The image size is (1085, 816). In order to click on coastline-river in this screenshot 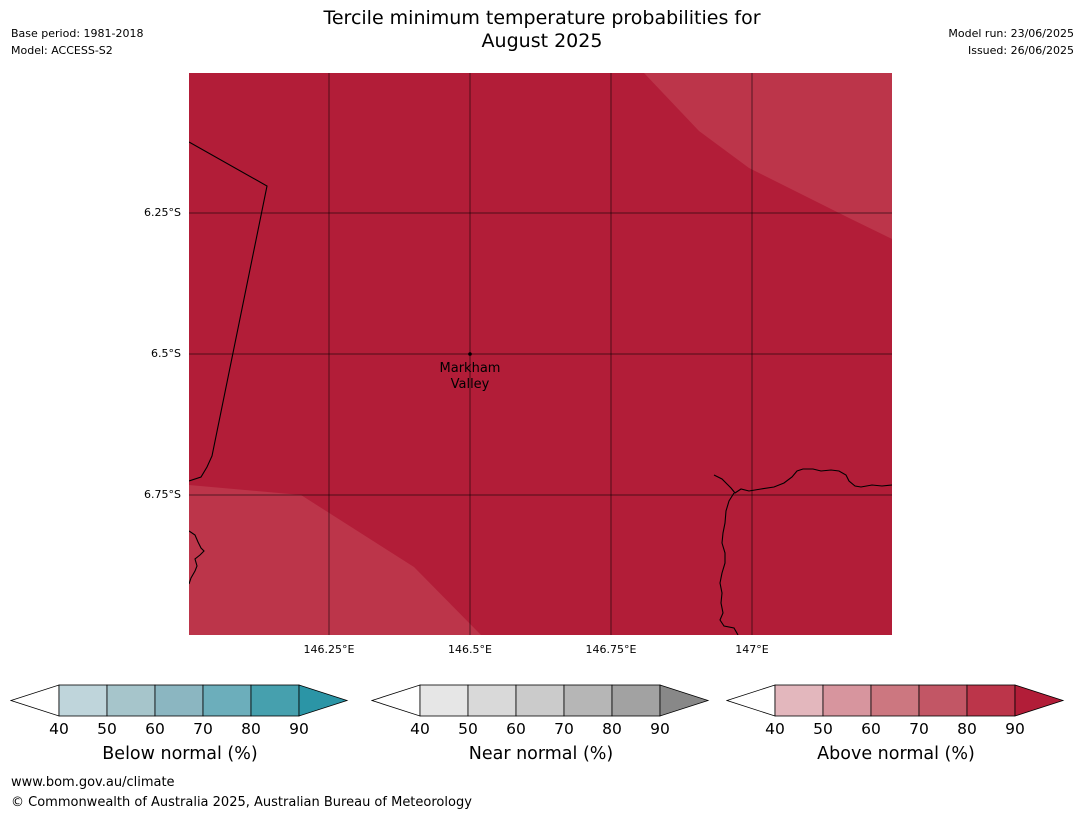, I will do `click(729, 563)`.